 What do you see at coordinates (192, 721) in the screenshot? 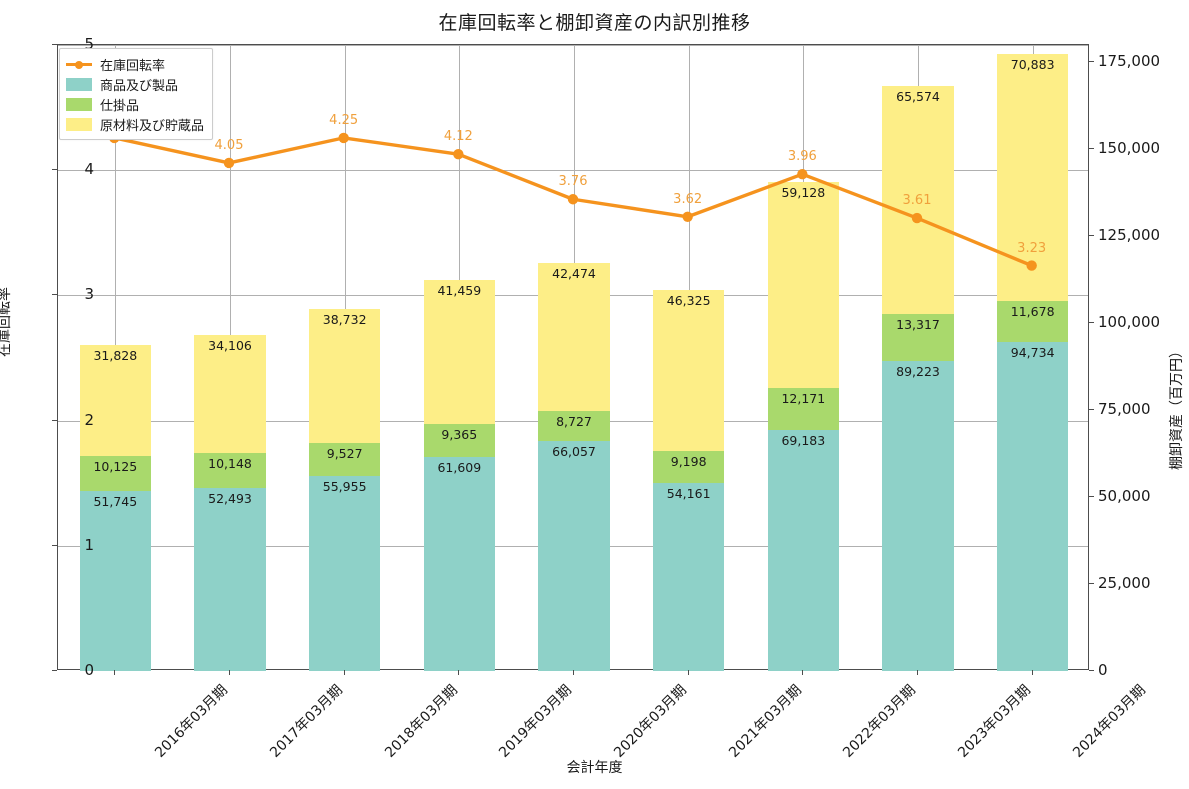
I see `x-axis-tick-label: 2016年03月期` at bounding box center [192, 721].